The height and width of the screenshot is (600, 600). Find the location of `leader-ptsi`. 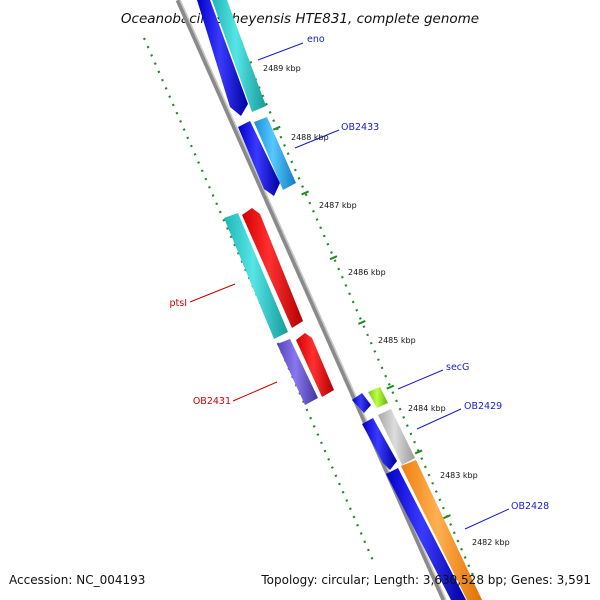

leader-ptsi is located at coordinates (212, 293).